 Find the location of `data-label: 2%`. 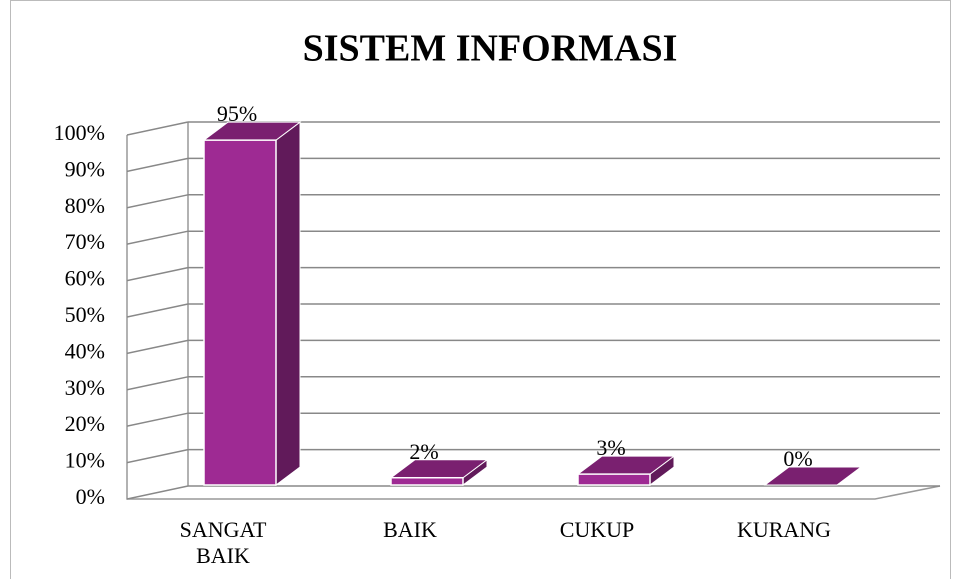

data-label: 2% is located at coordinates (423, 451).